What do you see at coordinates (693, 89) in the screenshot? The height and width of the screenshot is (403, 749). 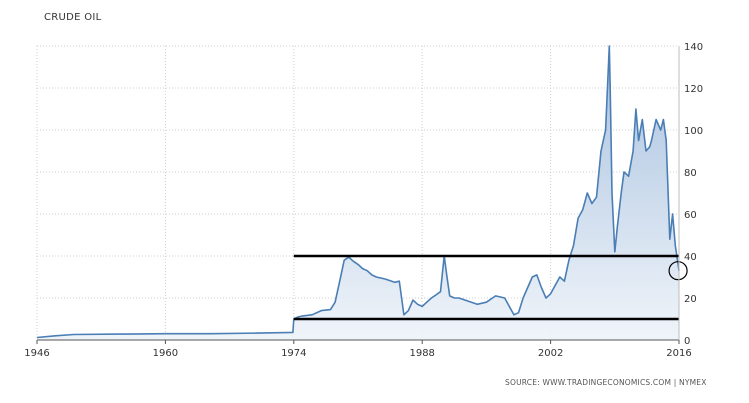 I see `y-tick-label-120: 120` at bounding box center [693, 89].